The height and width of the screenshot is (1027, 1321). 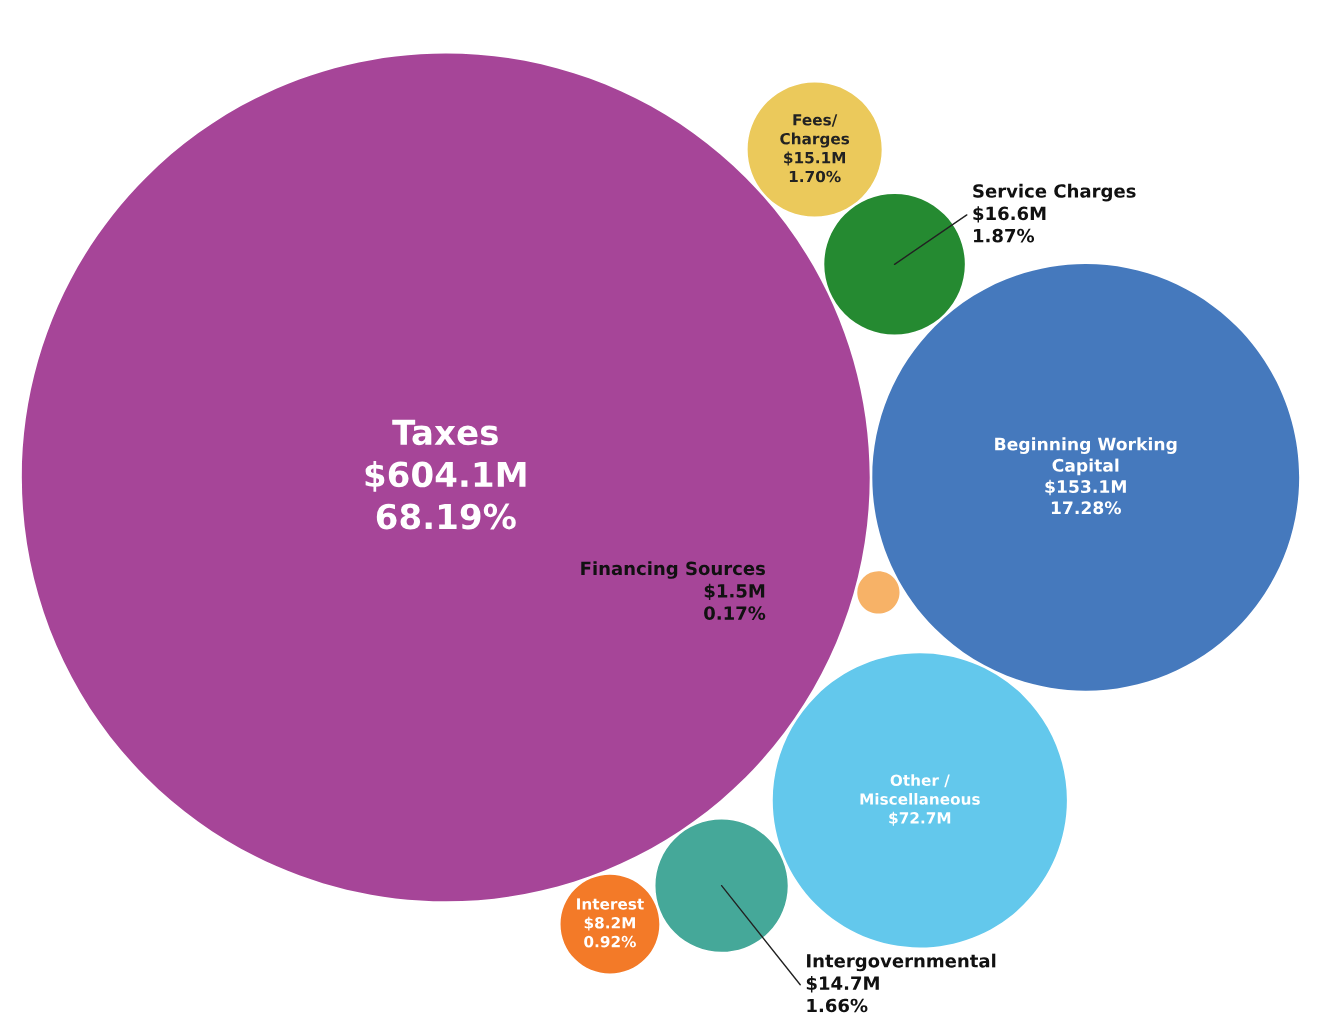 What do you see at coordinates (1085, 487) in the screenshot?
I see `data-label: $153.1M` at bounding box center [1085, 487].